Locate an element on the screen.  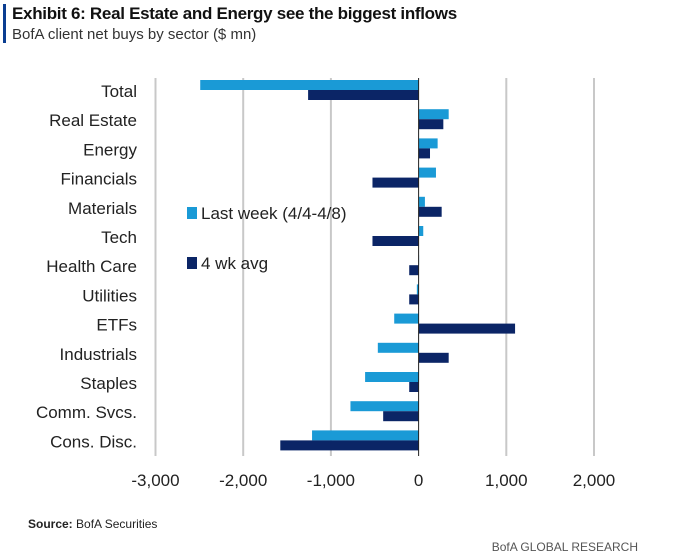
x-tick-label: 2,000 is located at coordinates (594, 480).